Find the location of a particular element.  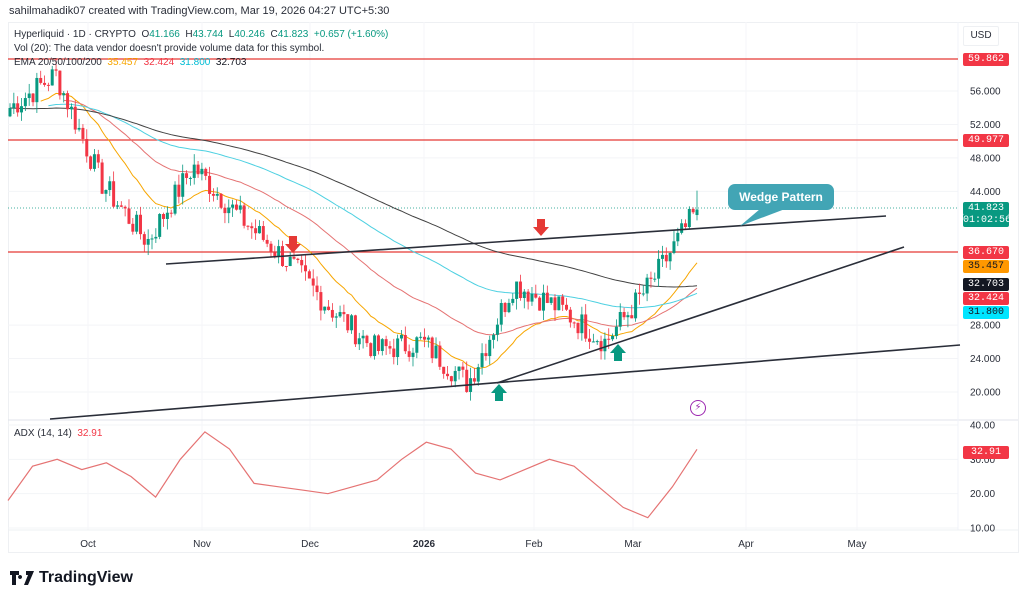

adx-axis: 40.00 30.00 20.00 10.00 is located at coordinates (982, 478).